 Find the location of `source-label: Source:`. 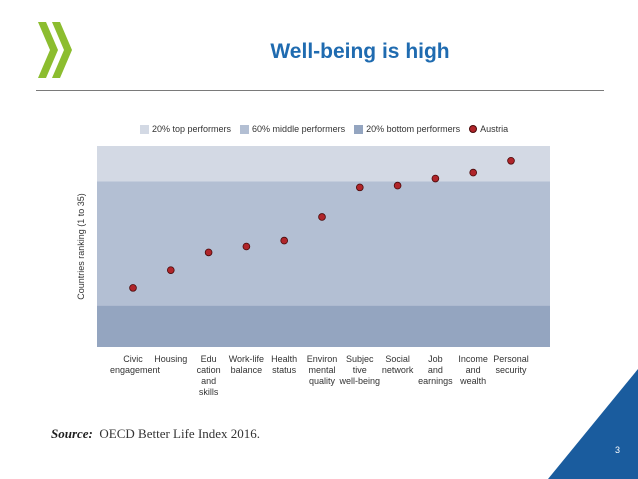

source-label: Source: is located at coordinates (72, 433).